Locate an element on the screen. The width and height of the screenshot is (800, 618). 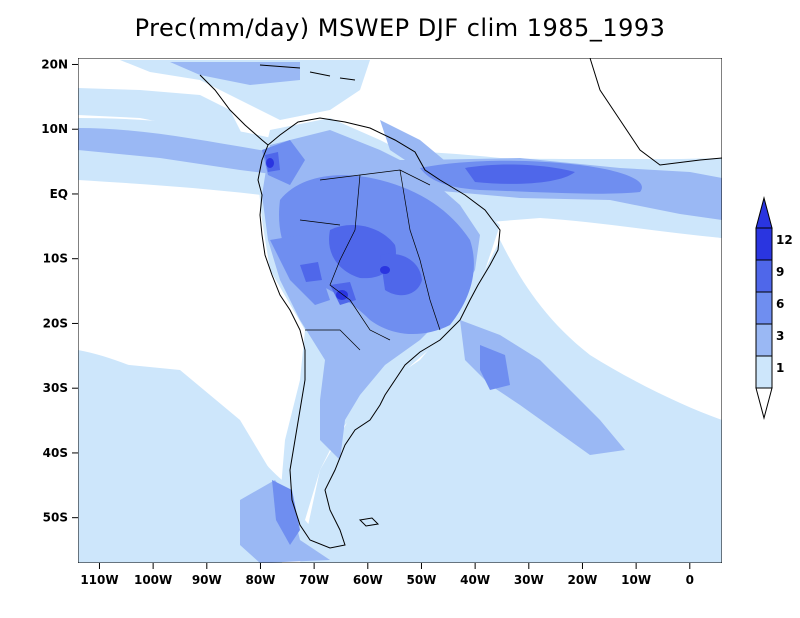
peru-dark is located at coordinates (311, 272).